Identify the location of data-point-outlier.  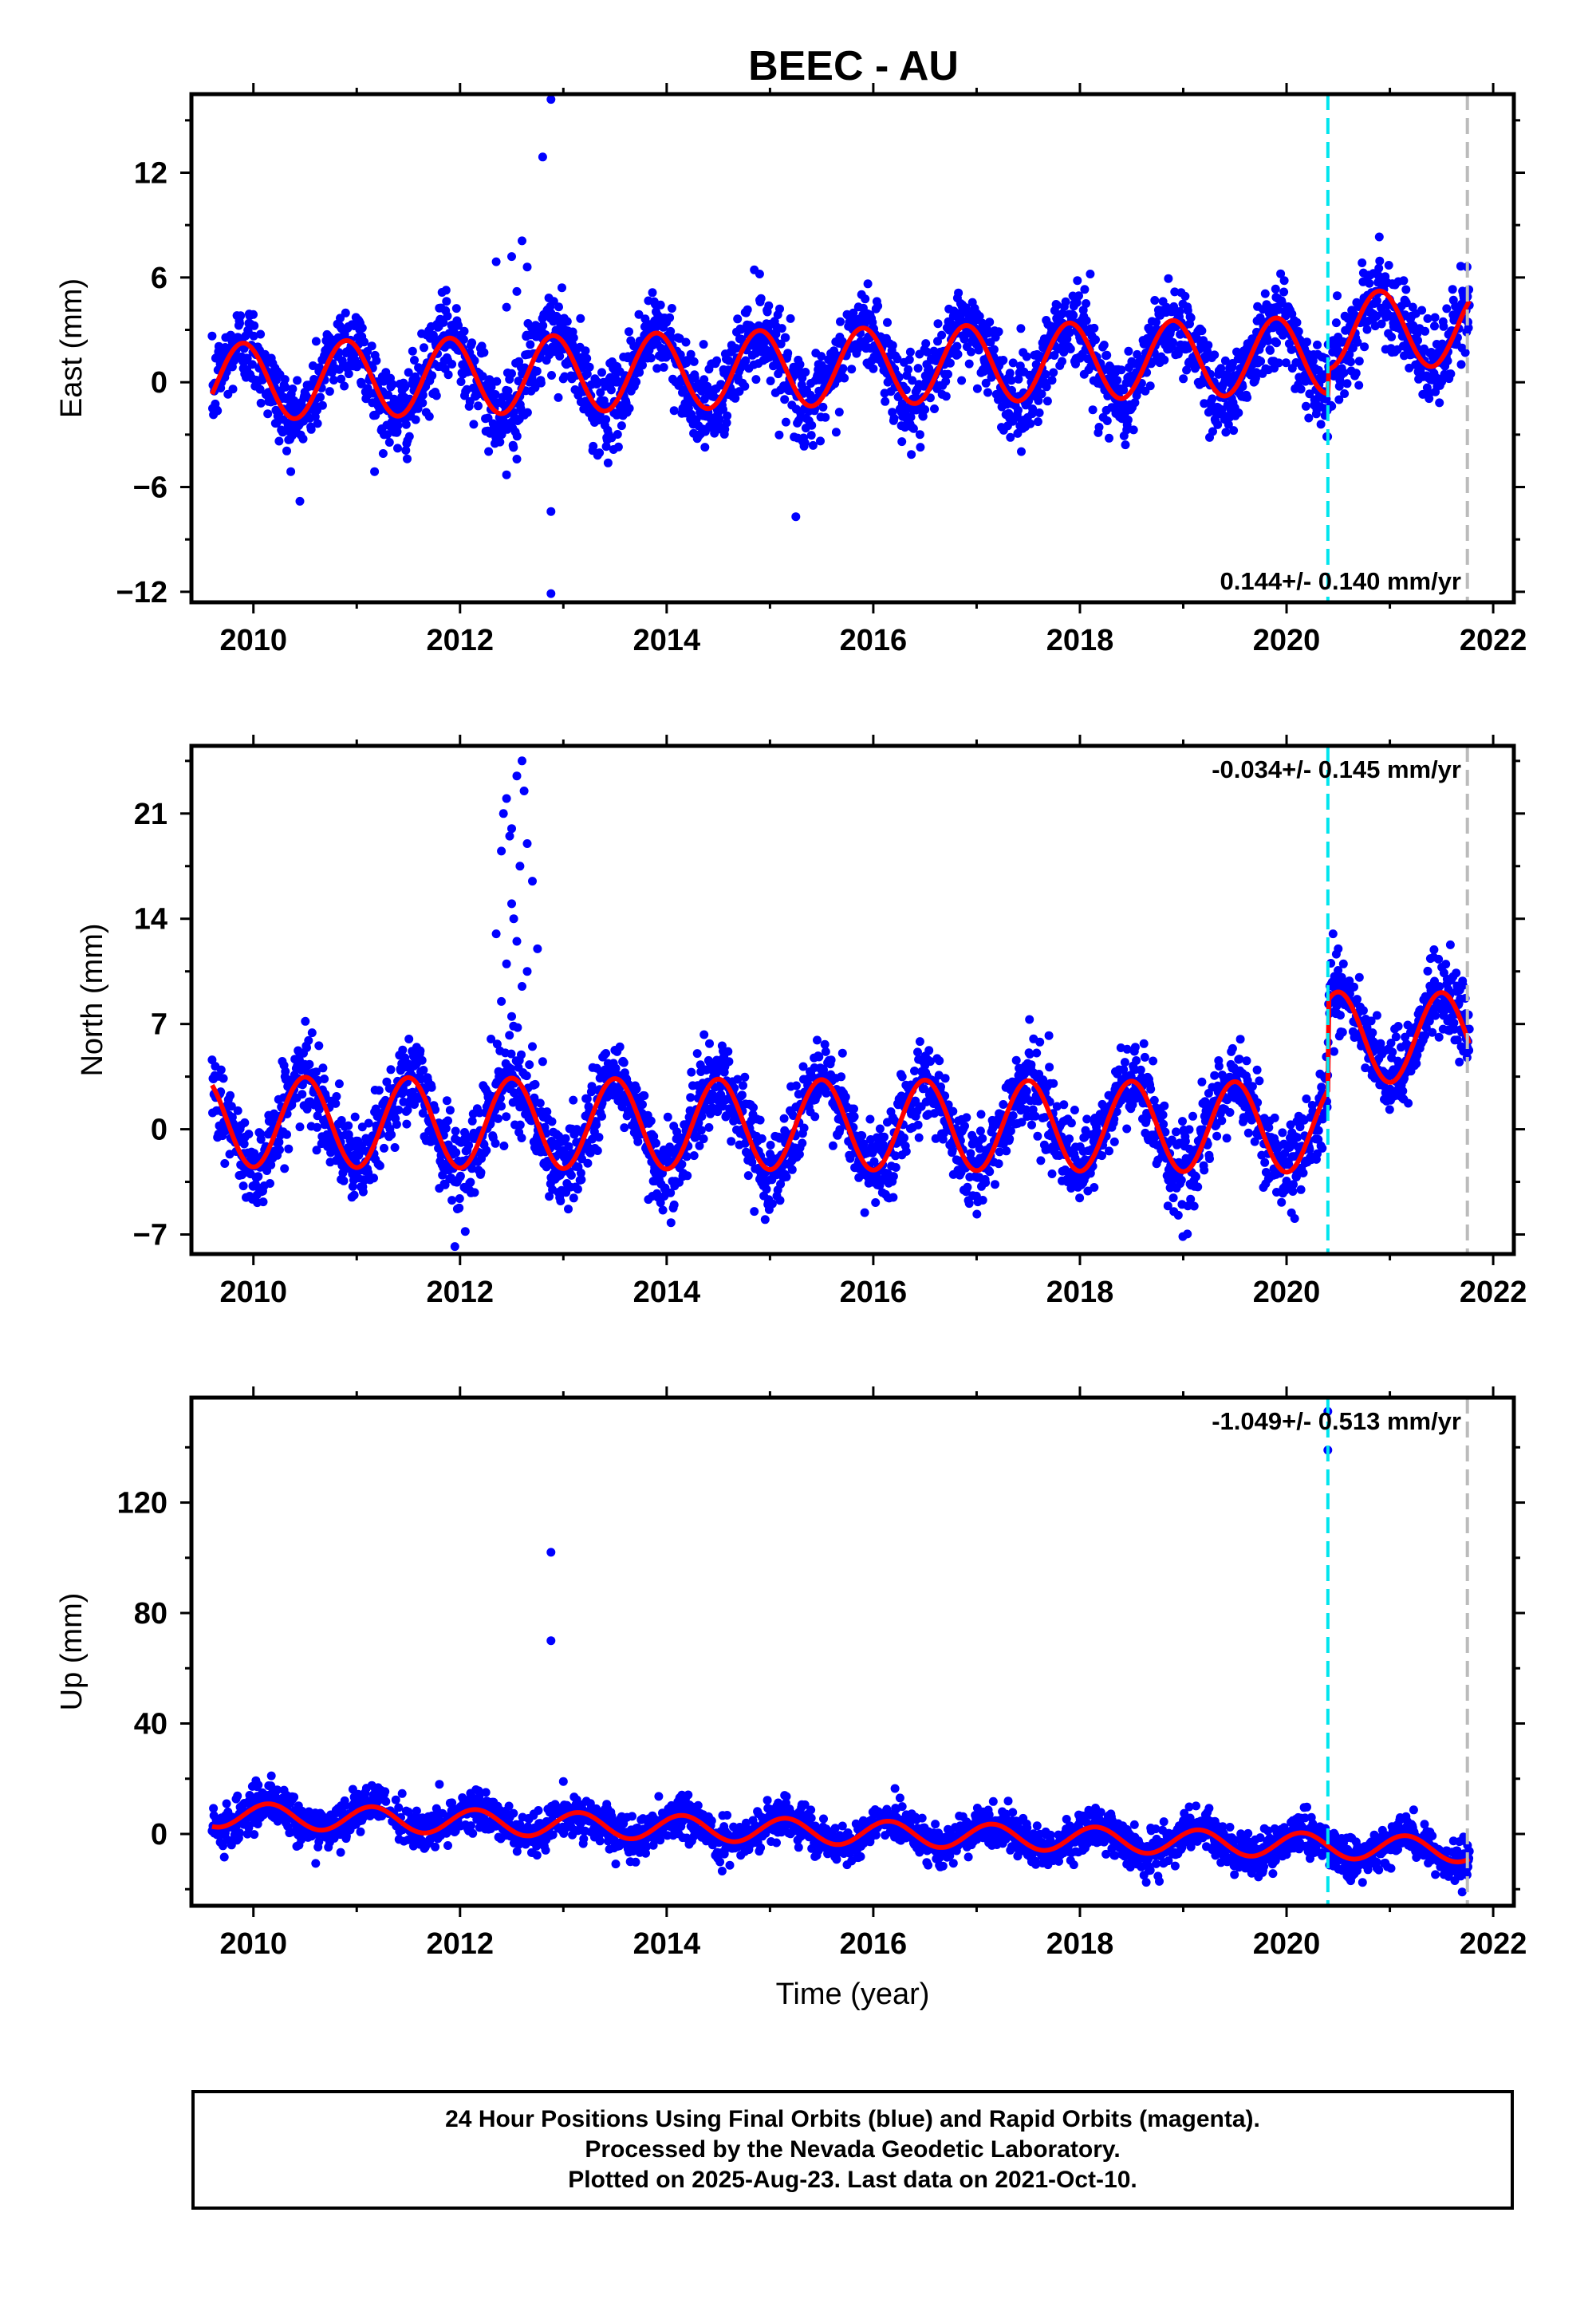
(551, 511).